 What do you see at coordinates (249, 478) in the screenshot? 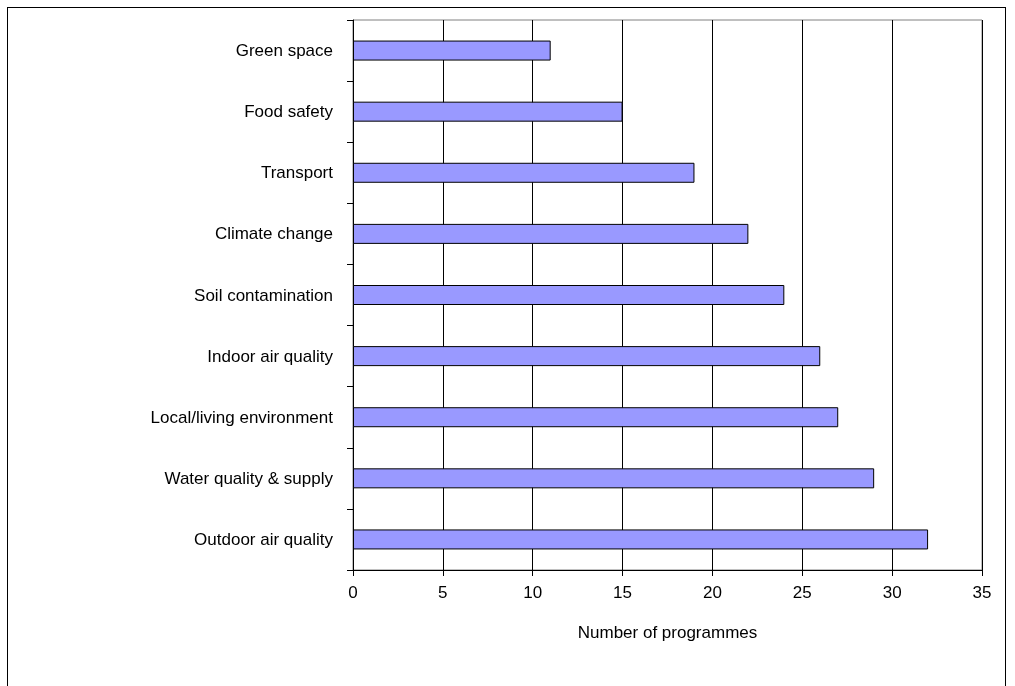
I see `y-tick-label: Water quality & supply` at bounding box center [249, 478].